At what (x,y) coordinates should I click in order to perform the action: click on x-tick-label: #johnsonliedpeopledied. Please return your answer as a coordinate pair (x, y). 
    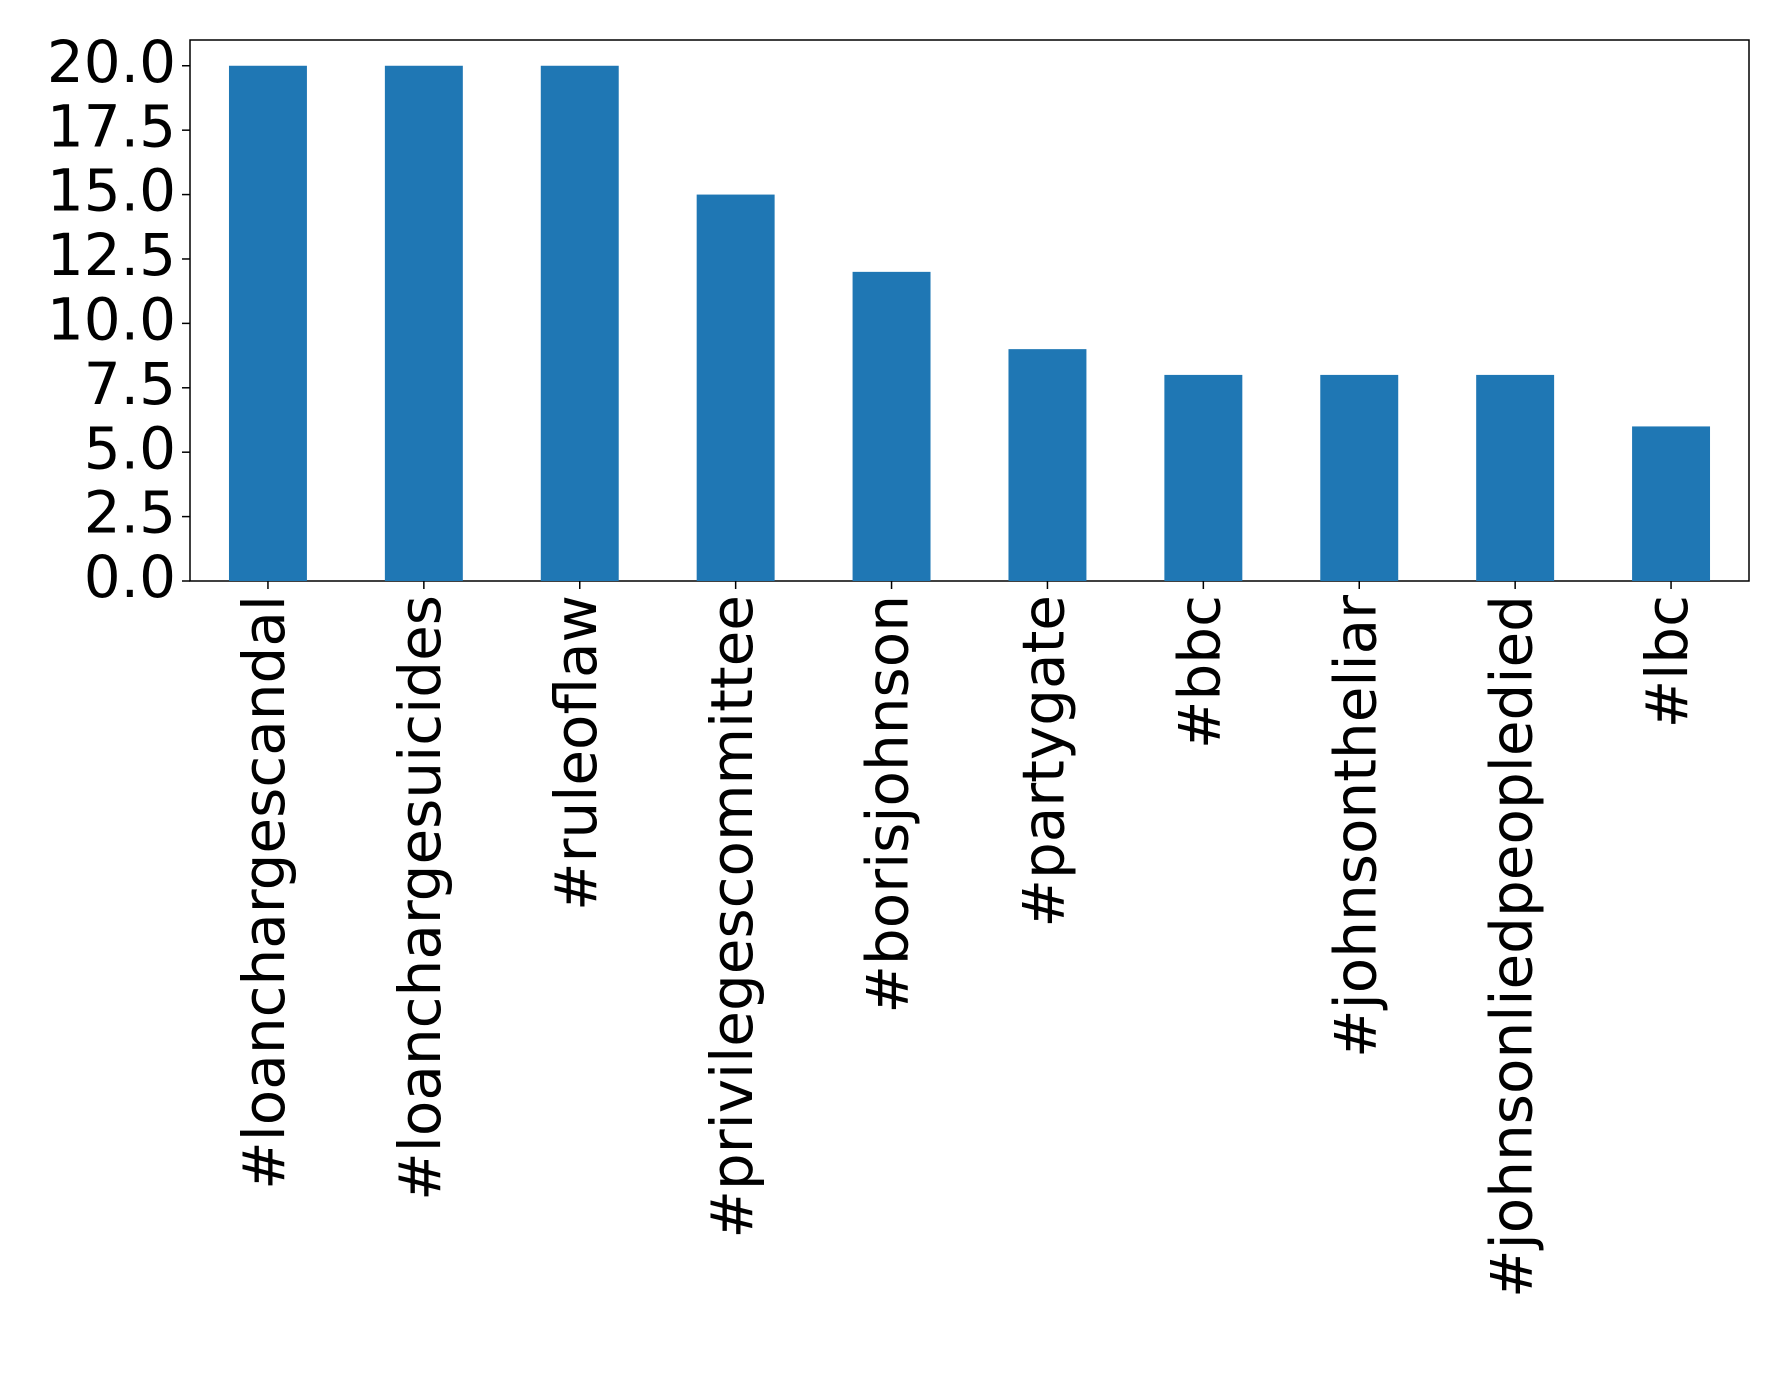
    Looking at the image, I should click on (1511, 946).